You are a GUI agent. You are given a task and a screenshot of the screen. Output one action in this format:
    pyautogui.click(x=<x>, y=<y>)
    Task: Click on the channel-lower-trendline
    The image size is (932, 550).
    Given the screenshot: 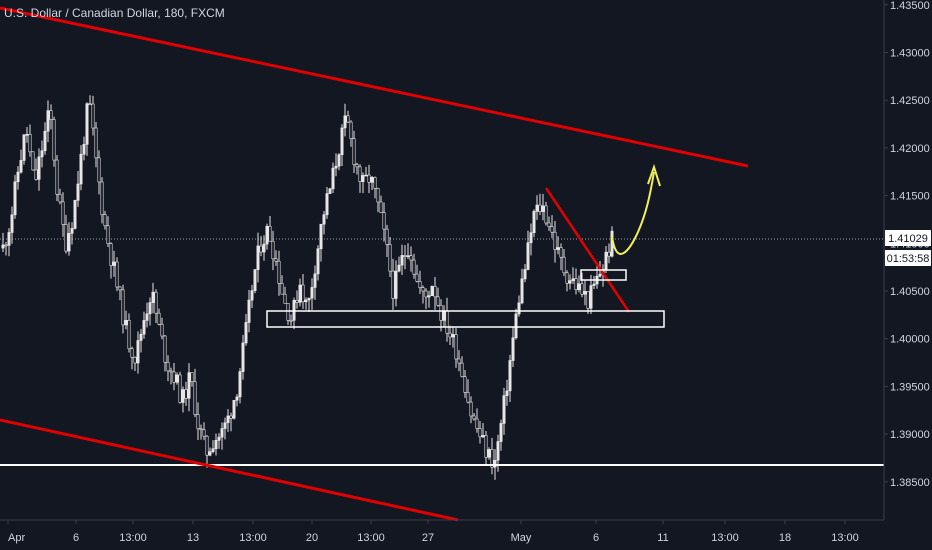 What is the action you would take?
    pyautogui.click(x=229, y=470)
    